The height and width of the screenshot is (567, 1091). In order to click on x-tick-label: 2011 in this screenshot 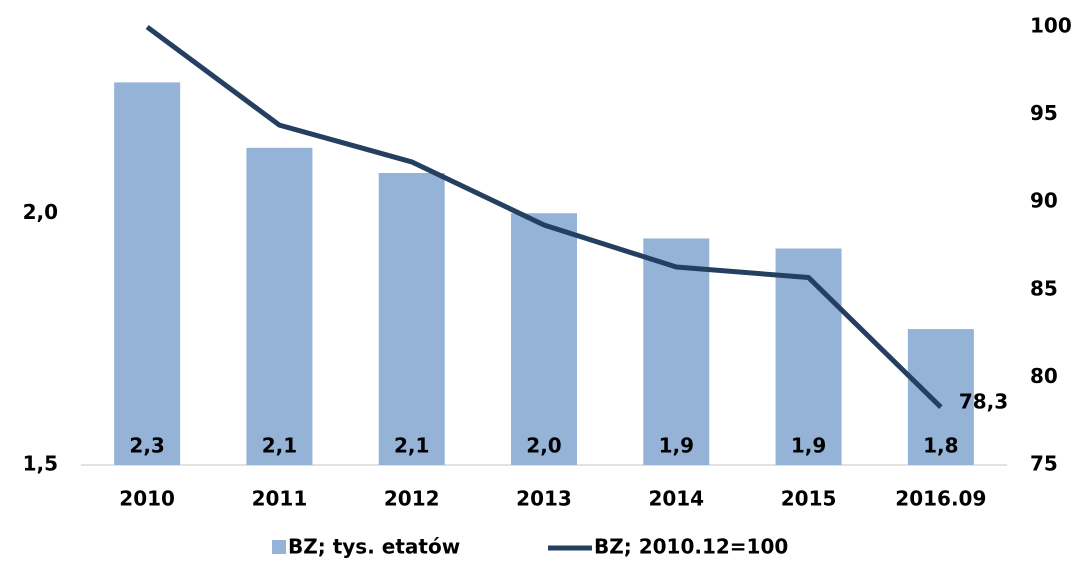, I will do `click(280, 499)`.